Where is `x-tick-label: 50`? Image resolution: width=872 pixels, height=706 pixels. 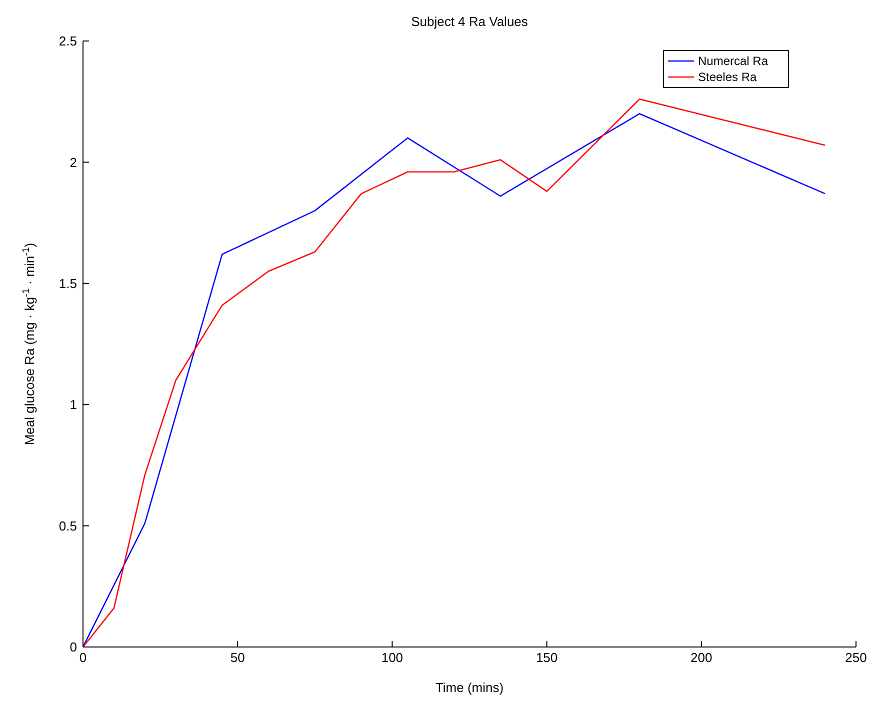
x-tick-label: 50 is located at coordinates (237, 658).